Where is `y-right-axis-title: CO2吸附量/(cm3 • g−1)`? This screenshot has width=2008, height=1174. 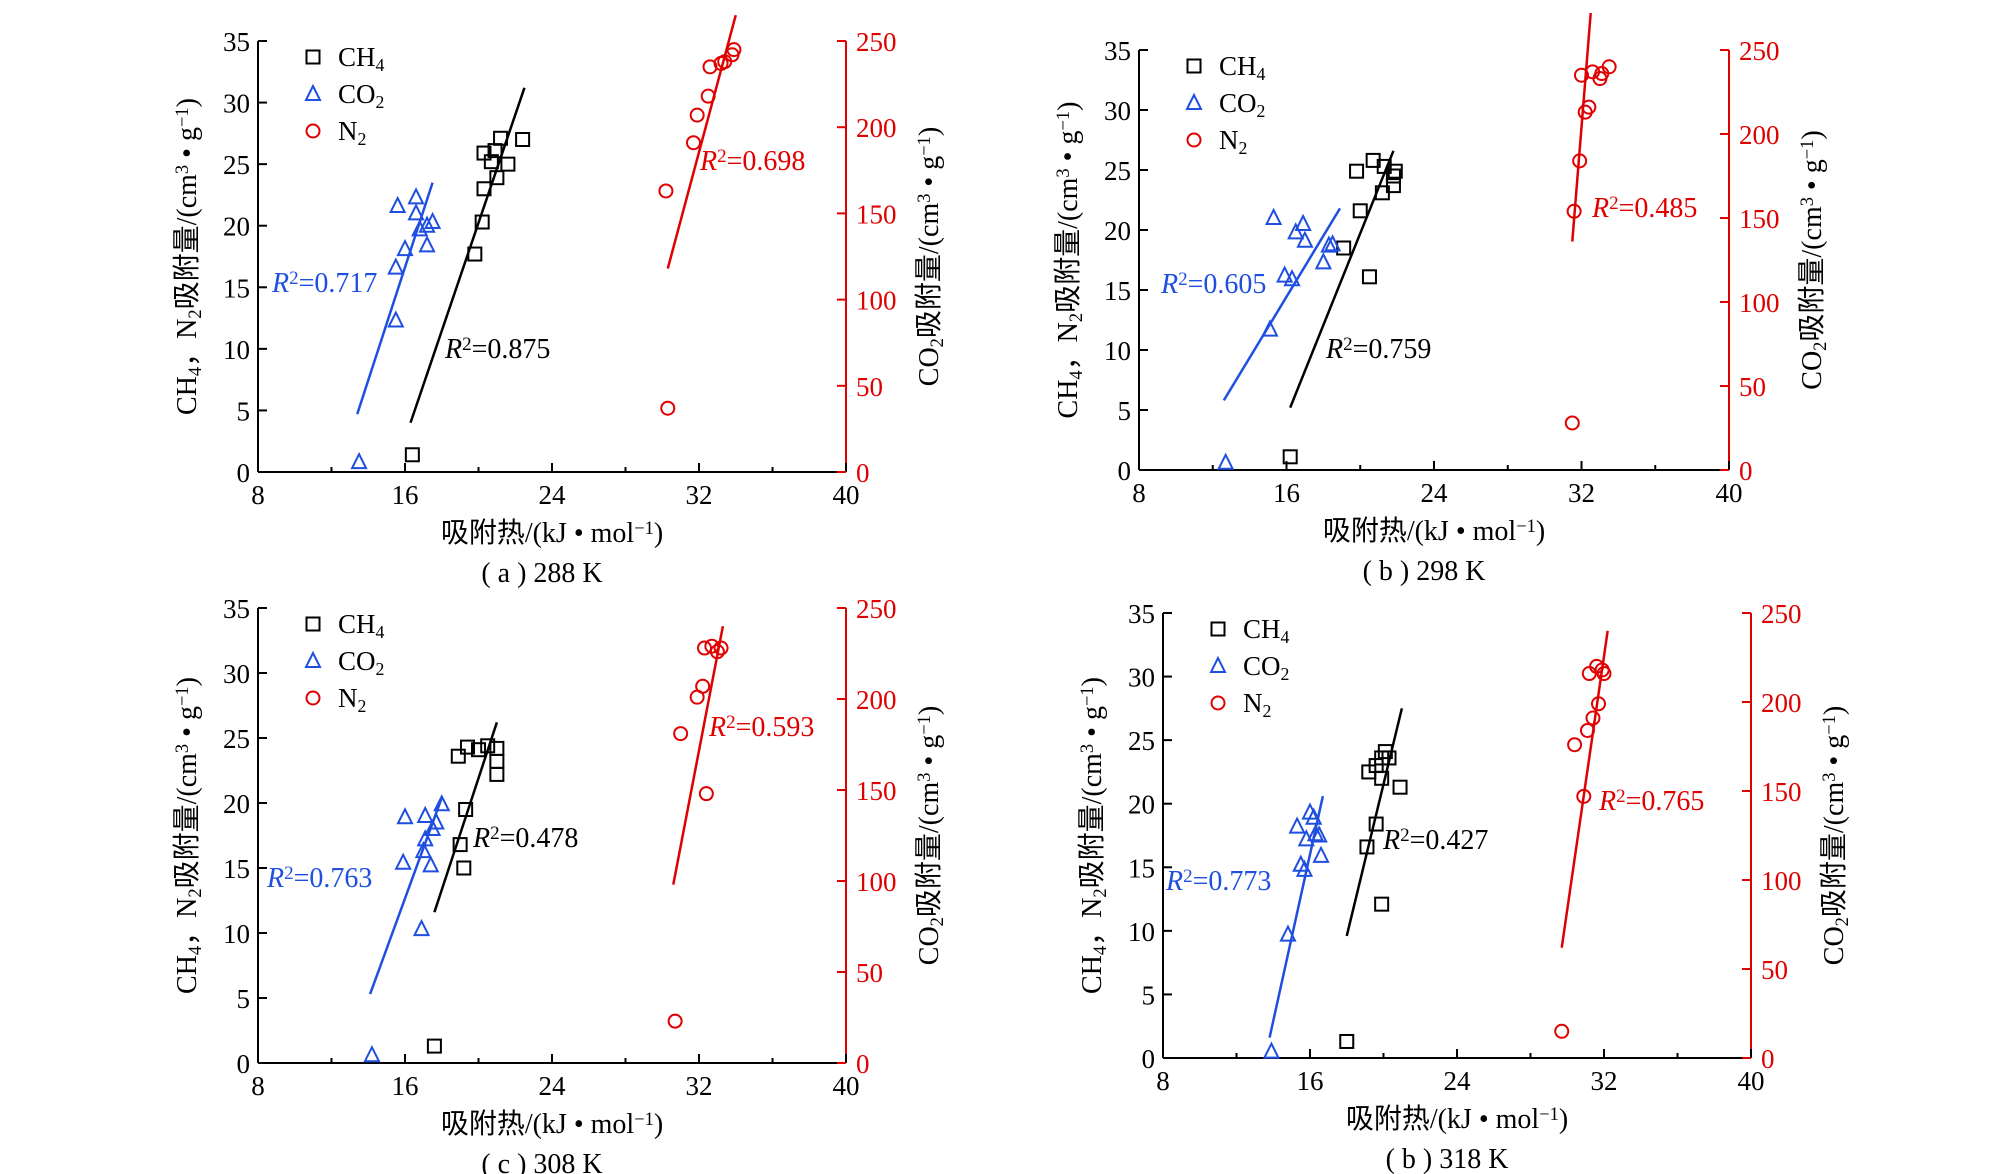 y-right-axis-title: CO2吸附量/(cm3 • g−1) is located at coordinates (1813, 259).